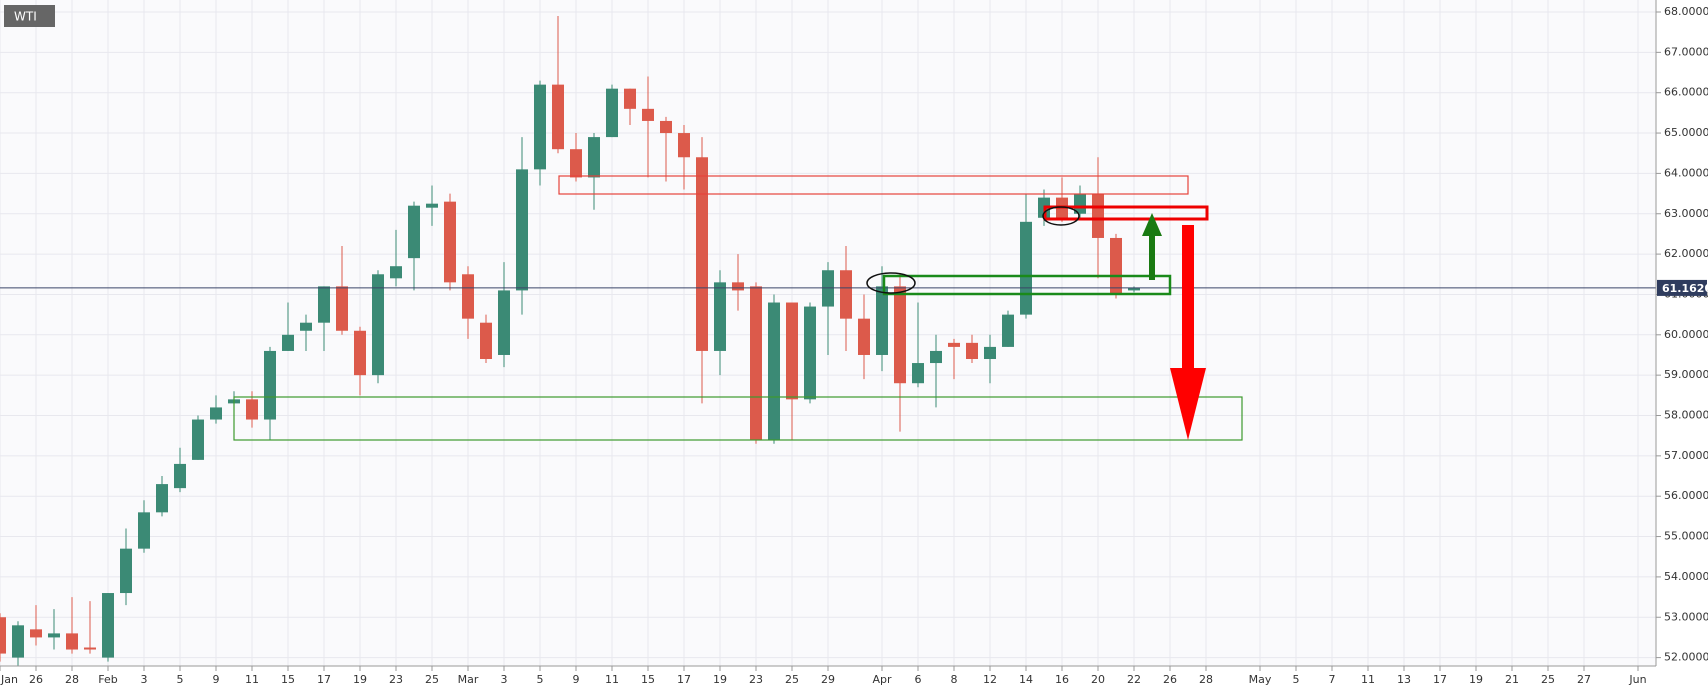  What do you see at coordinates (288, 679) in the screenshot?
I see `x-tick-label: 15` at bounding box center [288, 679].